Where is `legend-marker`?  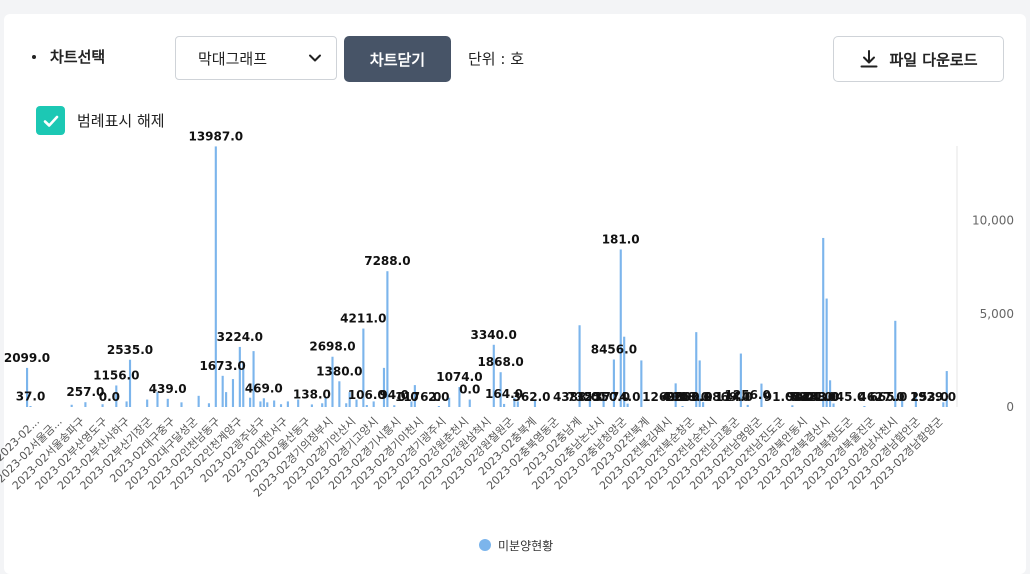 legend-marker is located at coordinates (485, 545).